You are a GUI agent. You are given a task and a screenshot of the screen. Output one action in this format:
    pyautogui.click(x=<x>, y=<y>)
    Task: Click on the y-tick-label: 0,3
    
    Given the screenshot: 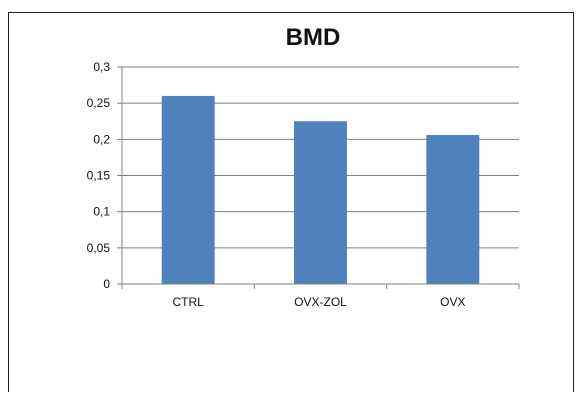 What is the action you would take?
    pyautogui.click(x=101, y=67)
    